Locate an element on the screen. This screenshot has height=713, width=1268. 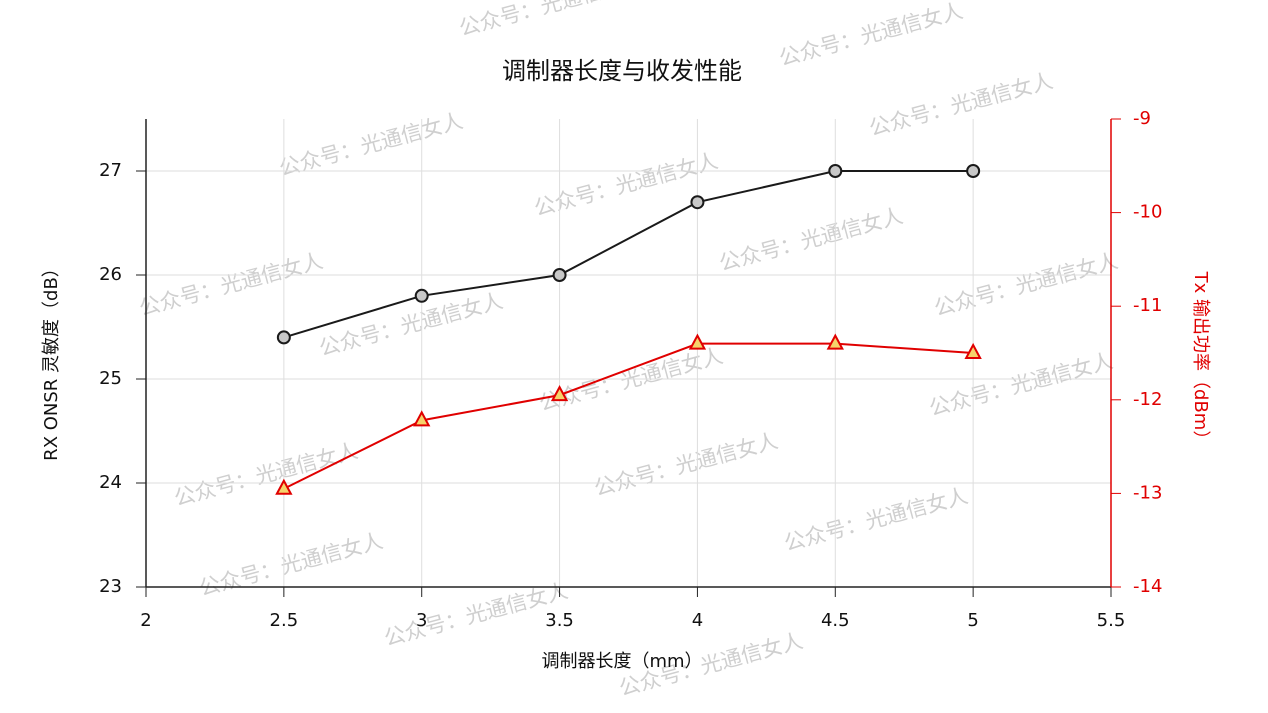
y2-tick-label: -10 is located at coordinates (1147, 212).